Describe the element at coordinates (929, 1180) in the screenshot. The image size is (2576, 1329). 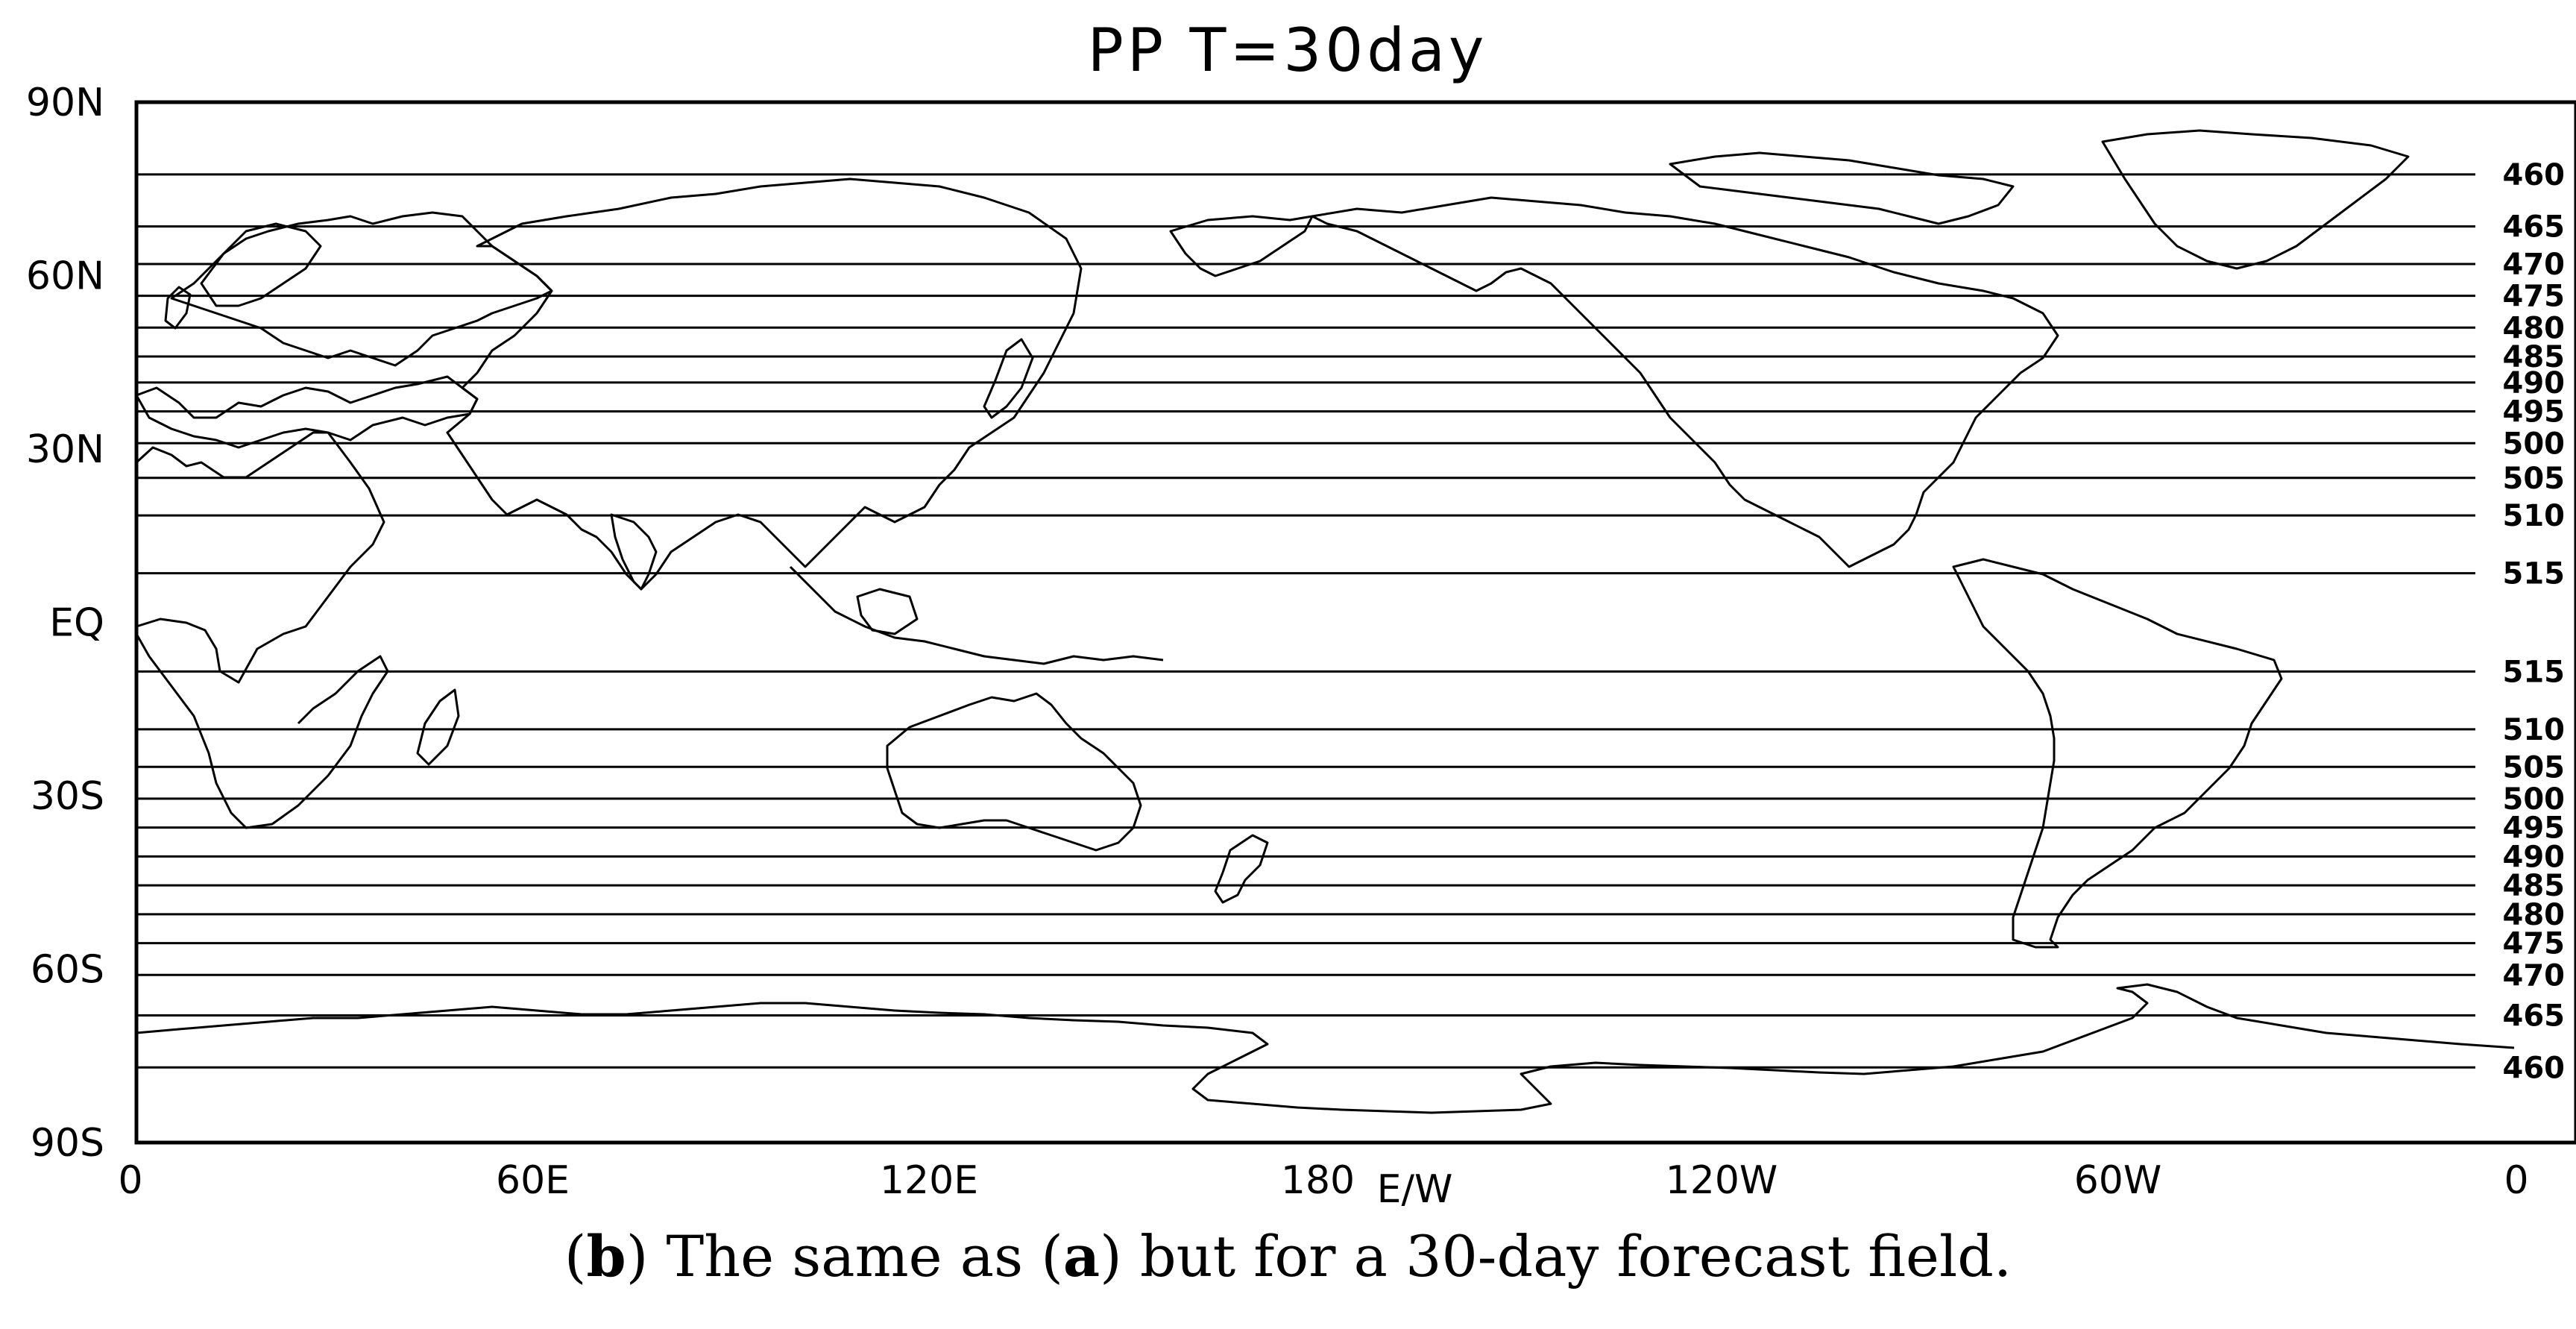
I see `lon-tick-label: 120E` at that location.